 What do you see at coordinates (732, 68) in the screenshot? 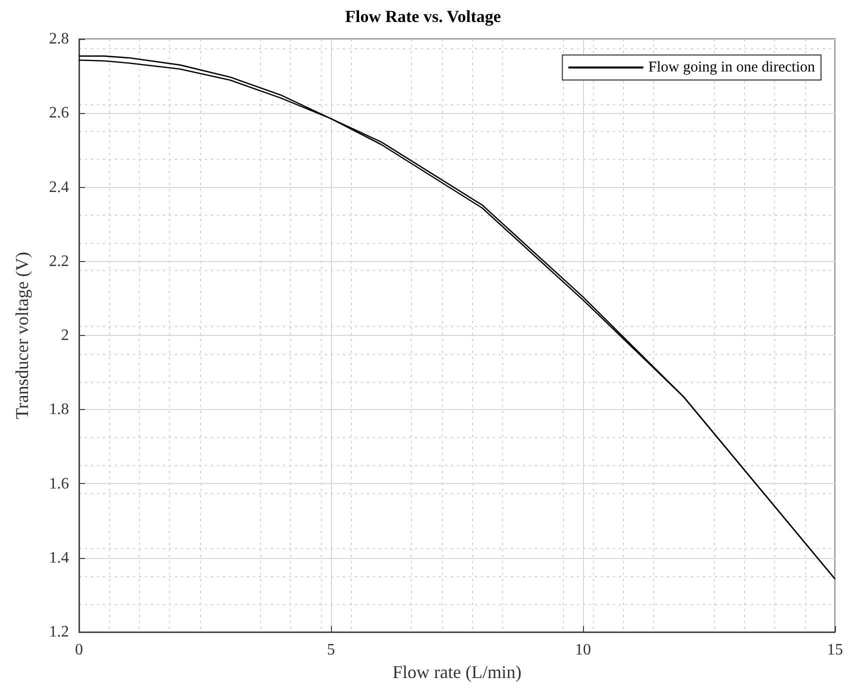
I see `legend-label: Flow going in one direction` at bounding box center [732, 68].